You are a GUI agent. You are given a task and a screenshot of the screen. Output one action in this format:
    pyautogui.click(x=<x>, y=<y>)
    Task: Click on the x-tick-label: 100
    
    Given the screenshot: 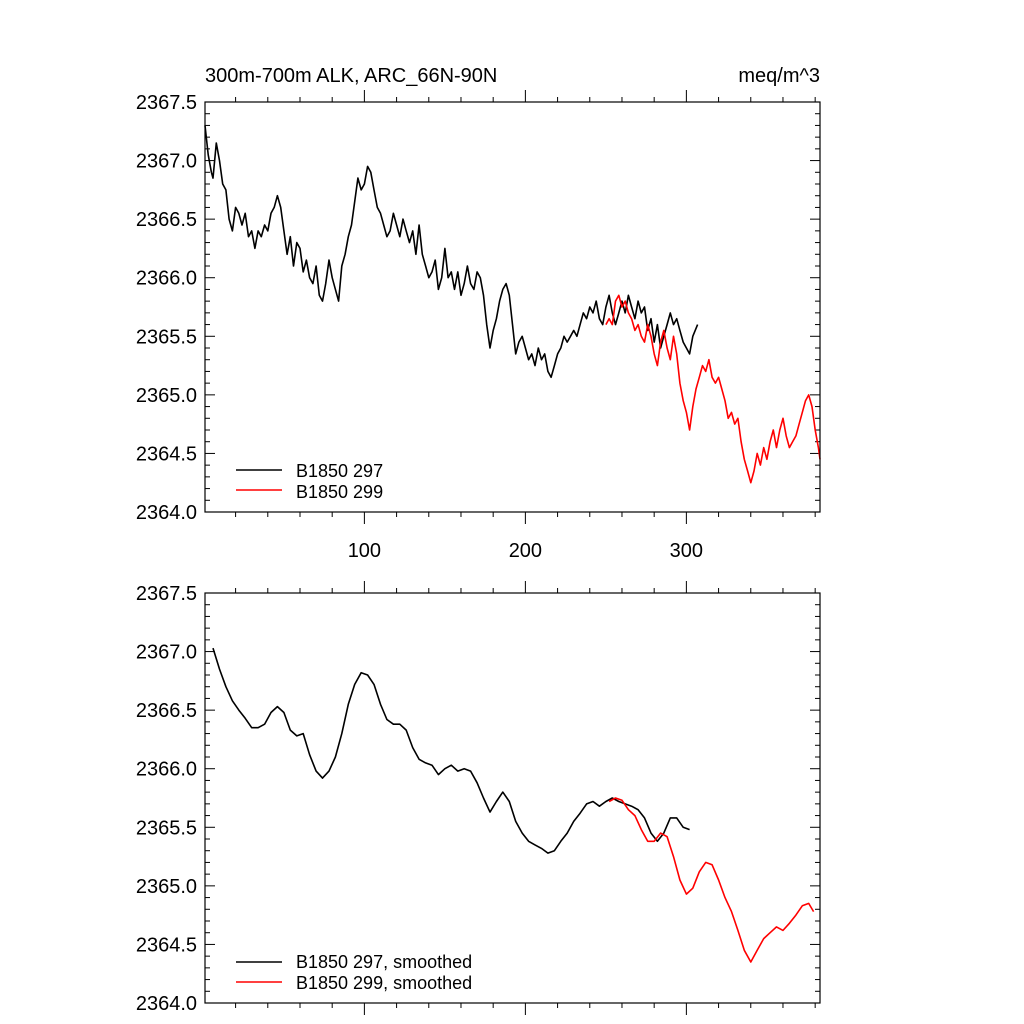 What is the action you would take?
    pyautogui.click(x=364, y=551)
    